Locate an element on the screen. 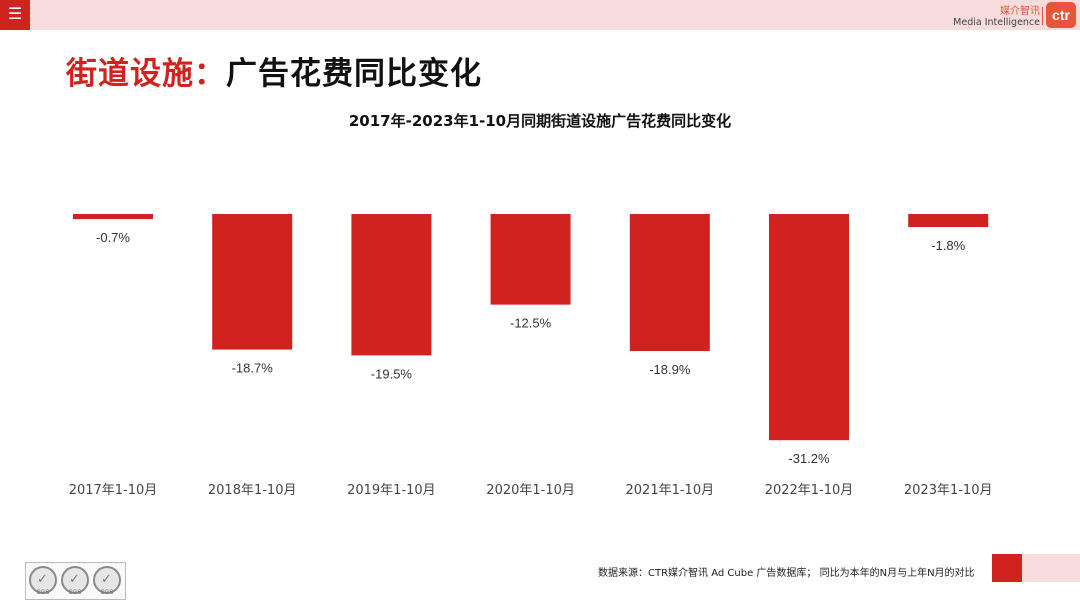  brand-divider is located at coordinates (1042, 16).